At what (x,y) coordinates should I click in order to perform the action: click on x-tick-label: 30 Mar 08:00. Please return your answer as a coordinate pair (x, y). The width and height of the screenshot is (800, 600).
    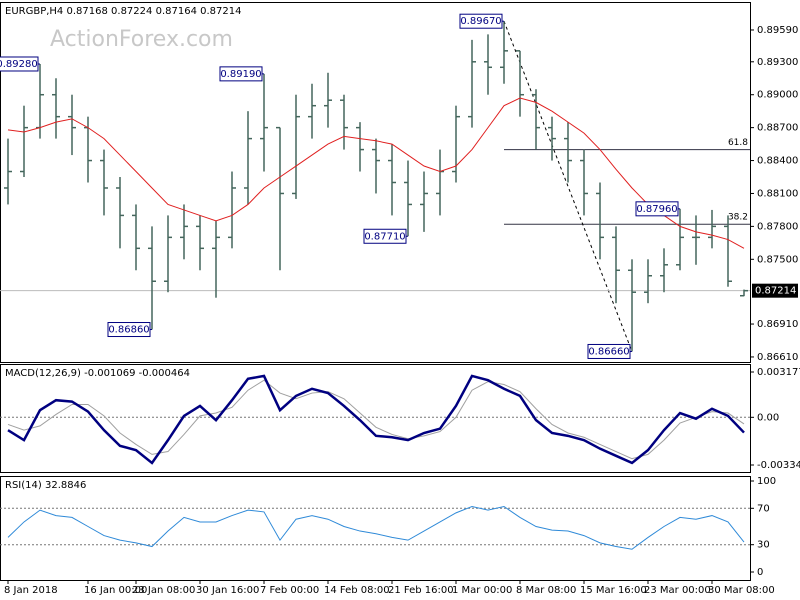
    Looking at the image, I should click on (741, 590).